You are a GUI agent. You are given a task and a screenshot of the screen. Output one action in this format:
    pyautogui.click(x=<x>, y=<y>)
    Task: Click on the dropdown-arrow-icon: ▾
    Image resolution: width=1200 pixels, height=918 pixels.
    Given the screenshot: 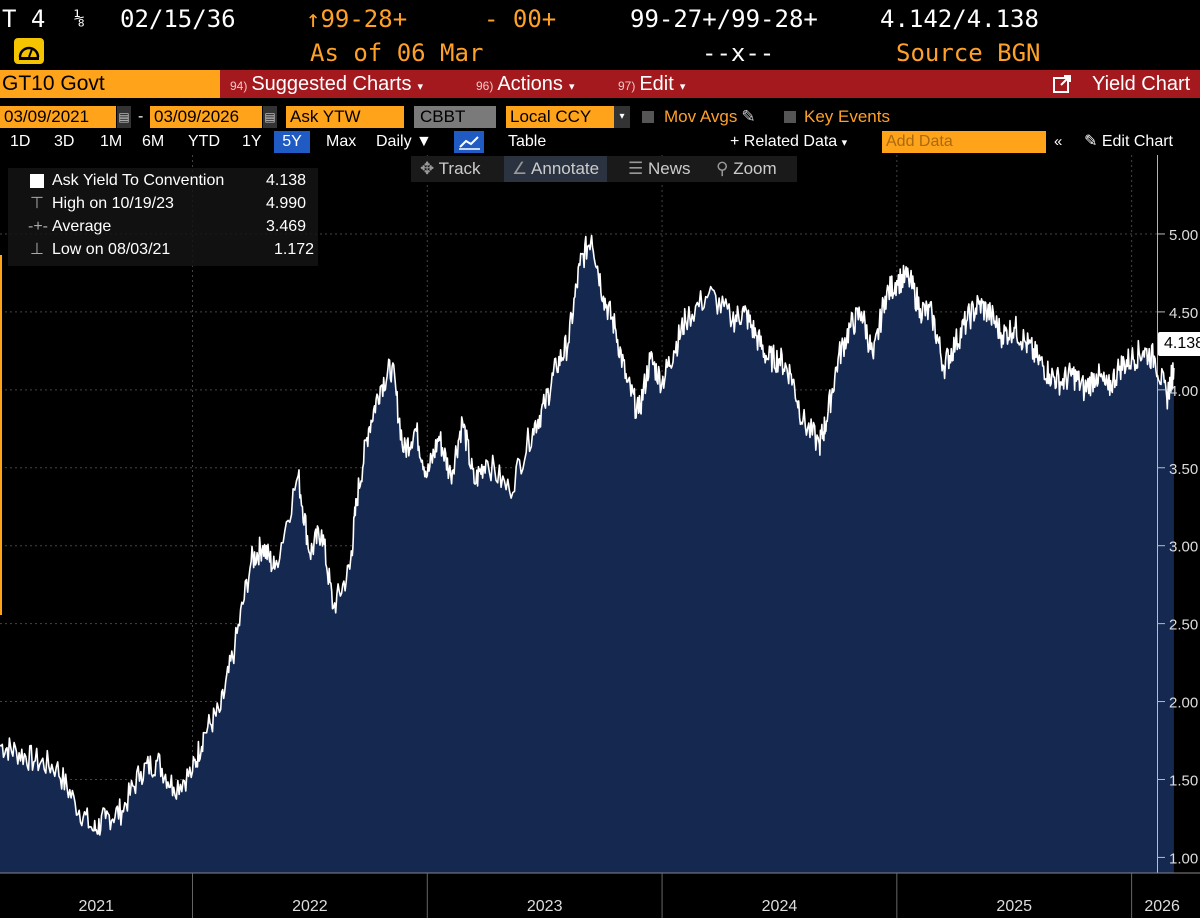 What is the action you would take?
    pyautogui.click(x=622, y=117)
    